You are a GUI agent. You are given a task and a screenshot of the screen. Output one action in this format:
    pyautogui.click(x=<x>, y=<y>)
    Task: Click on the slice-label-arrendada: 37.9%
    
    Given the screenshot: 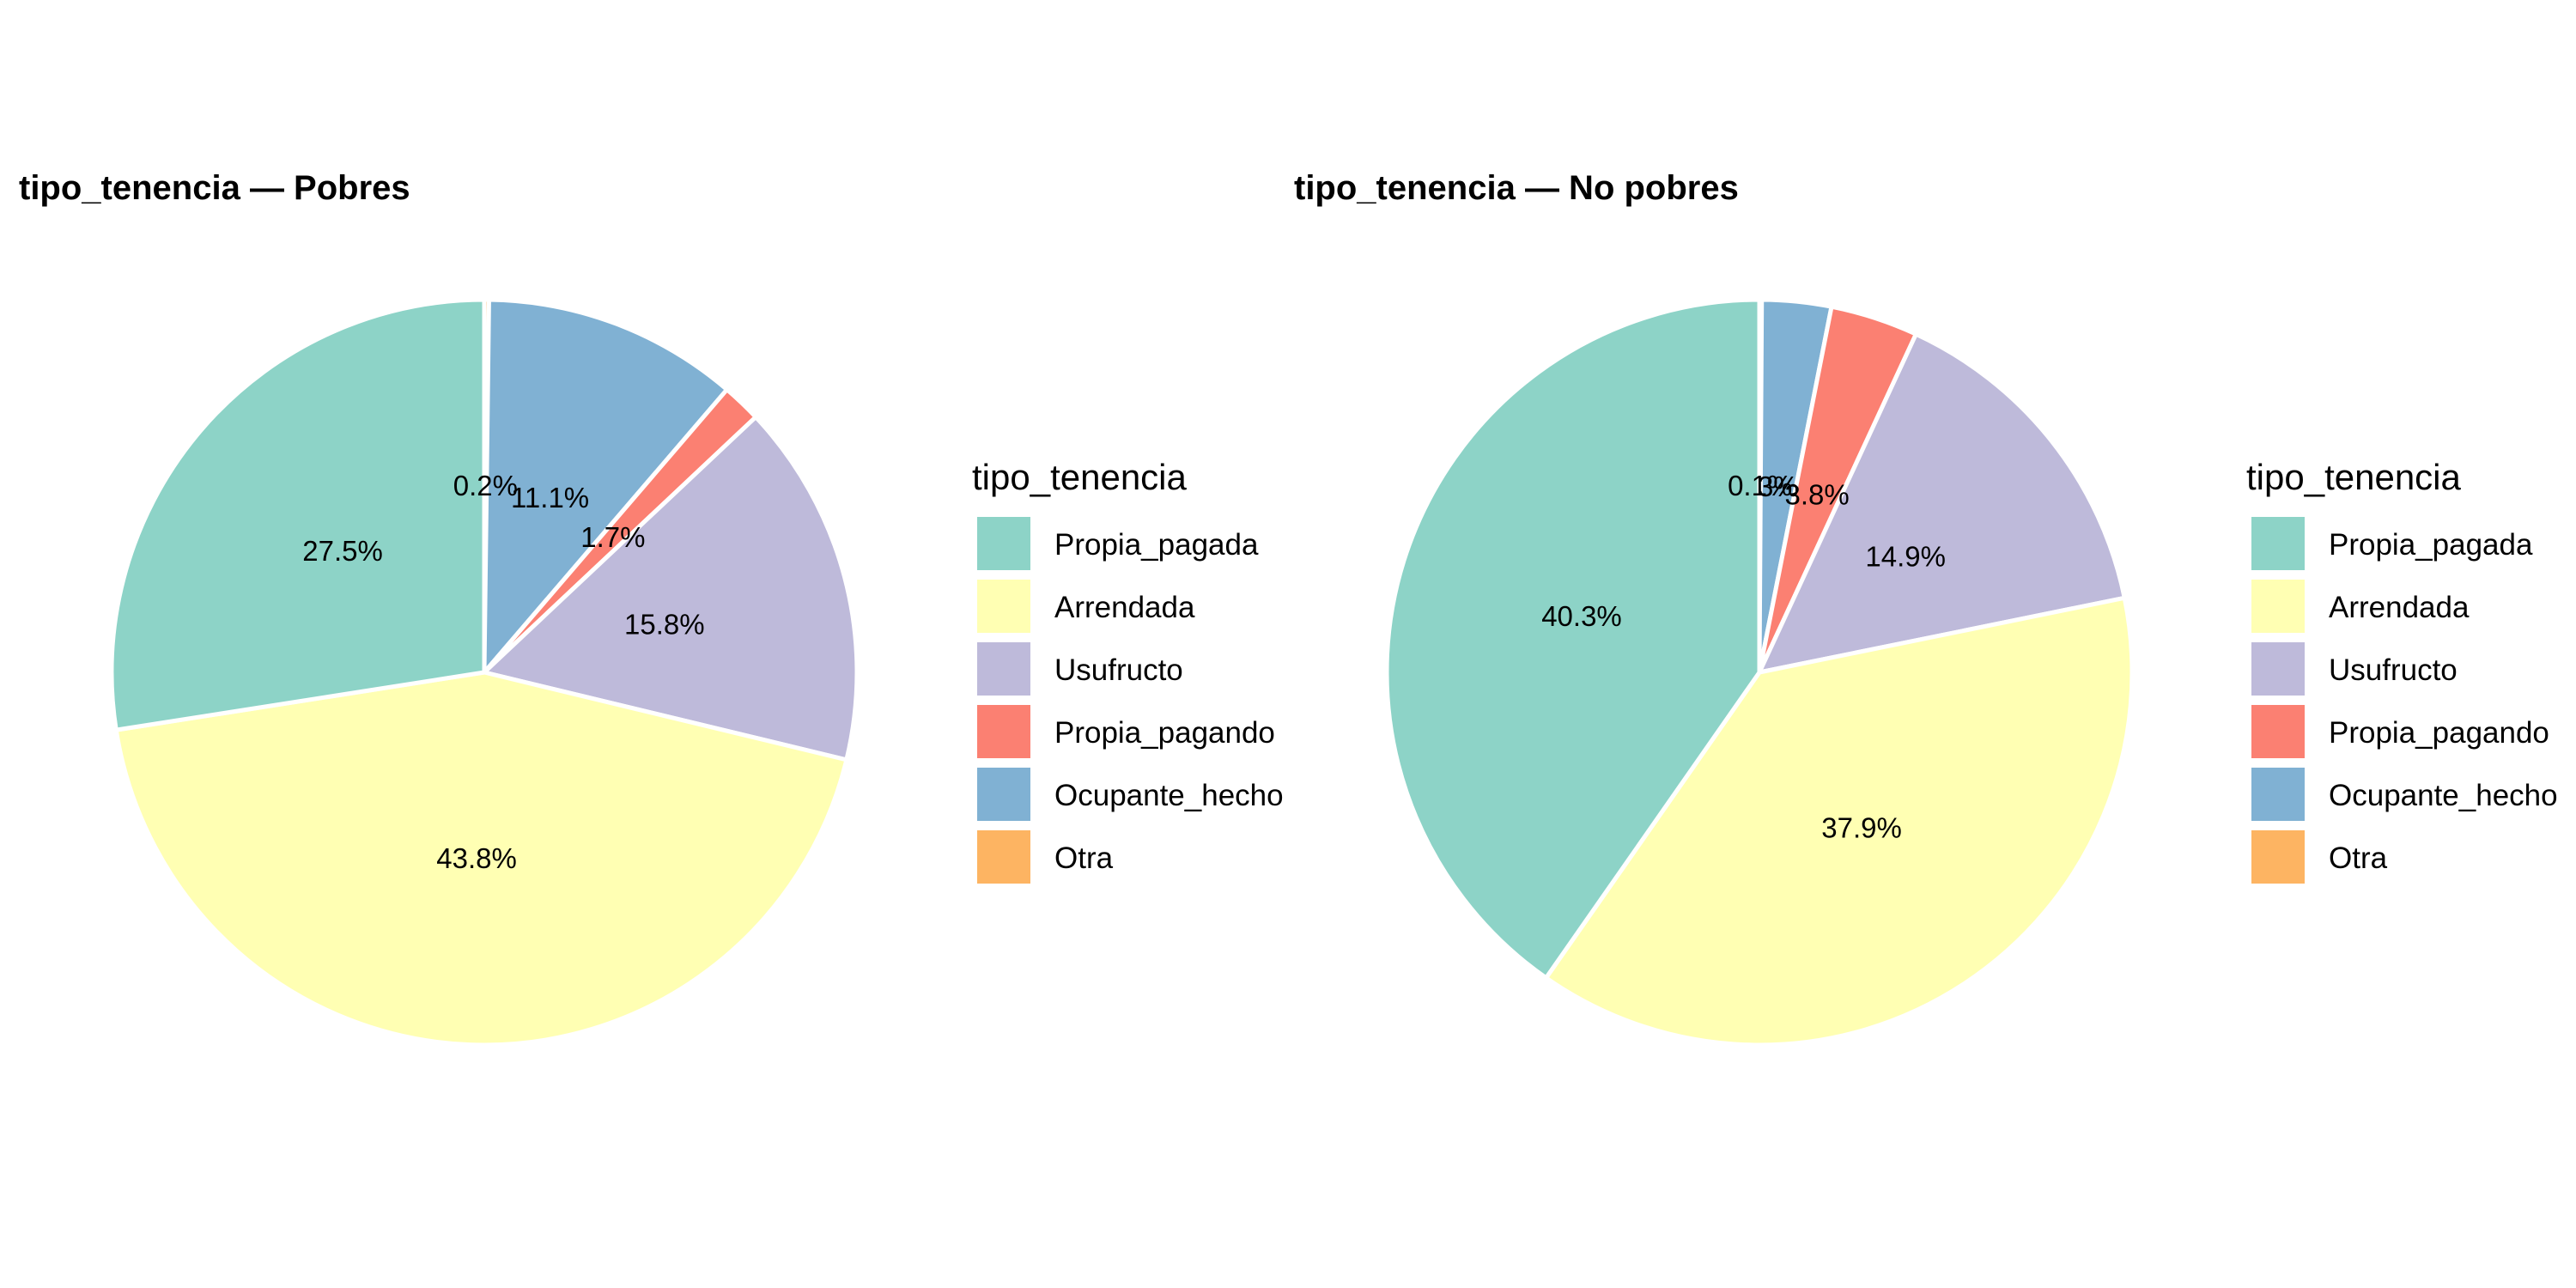 What is the action you would take?
    pyautogui.click(x=1862, y=827)
    